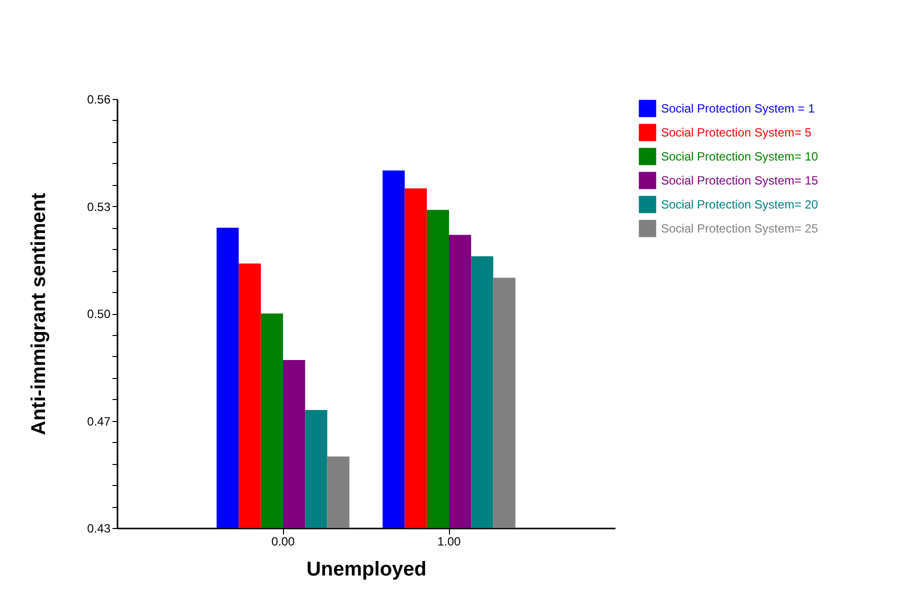 The width and height of the screenshot is (904, 614). What do you see at coordinates (99, 421) in the screenshot?
I see `y-tick-label: 0.47` at bounding box center [99, 421].